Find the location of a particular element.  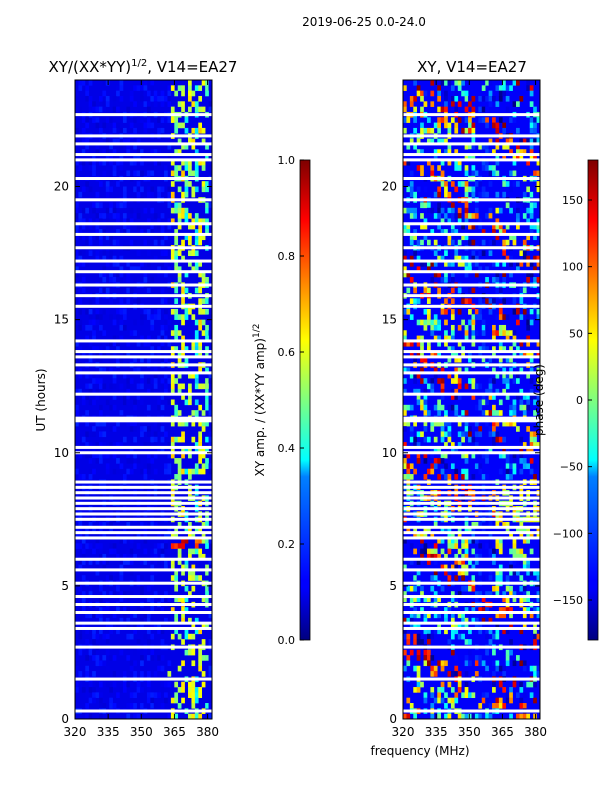

left-colorbar-label: XY amp. / (XX*YY amp)1/2 is located at coordinates (259, 400).